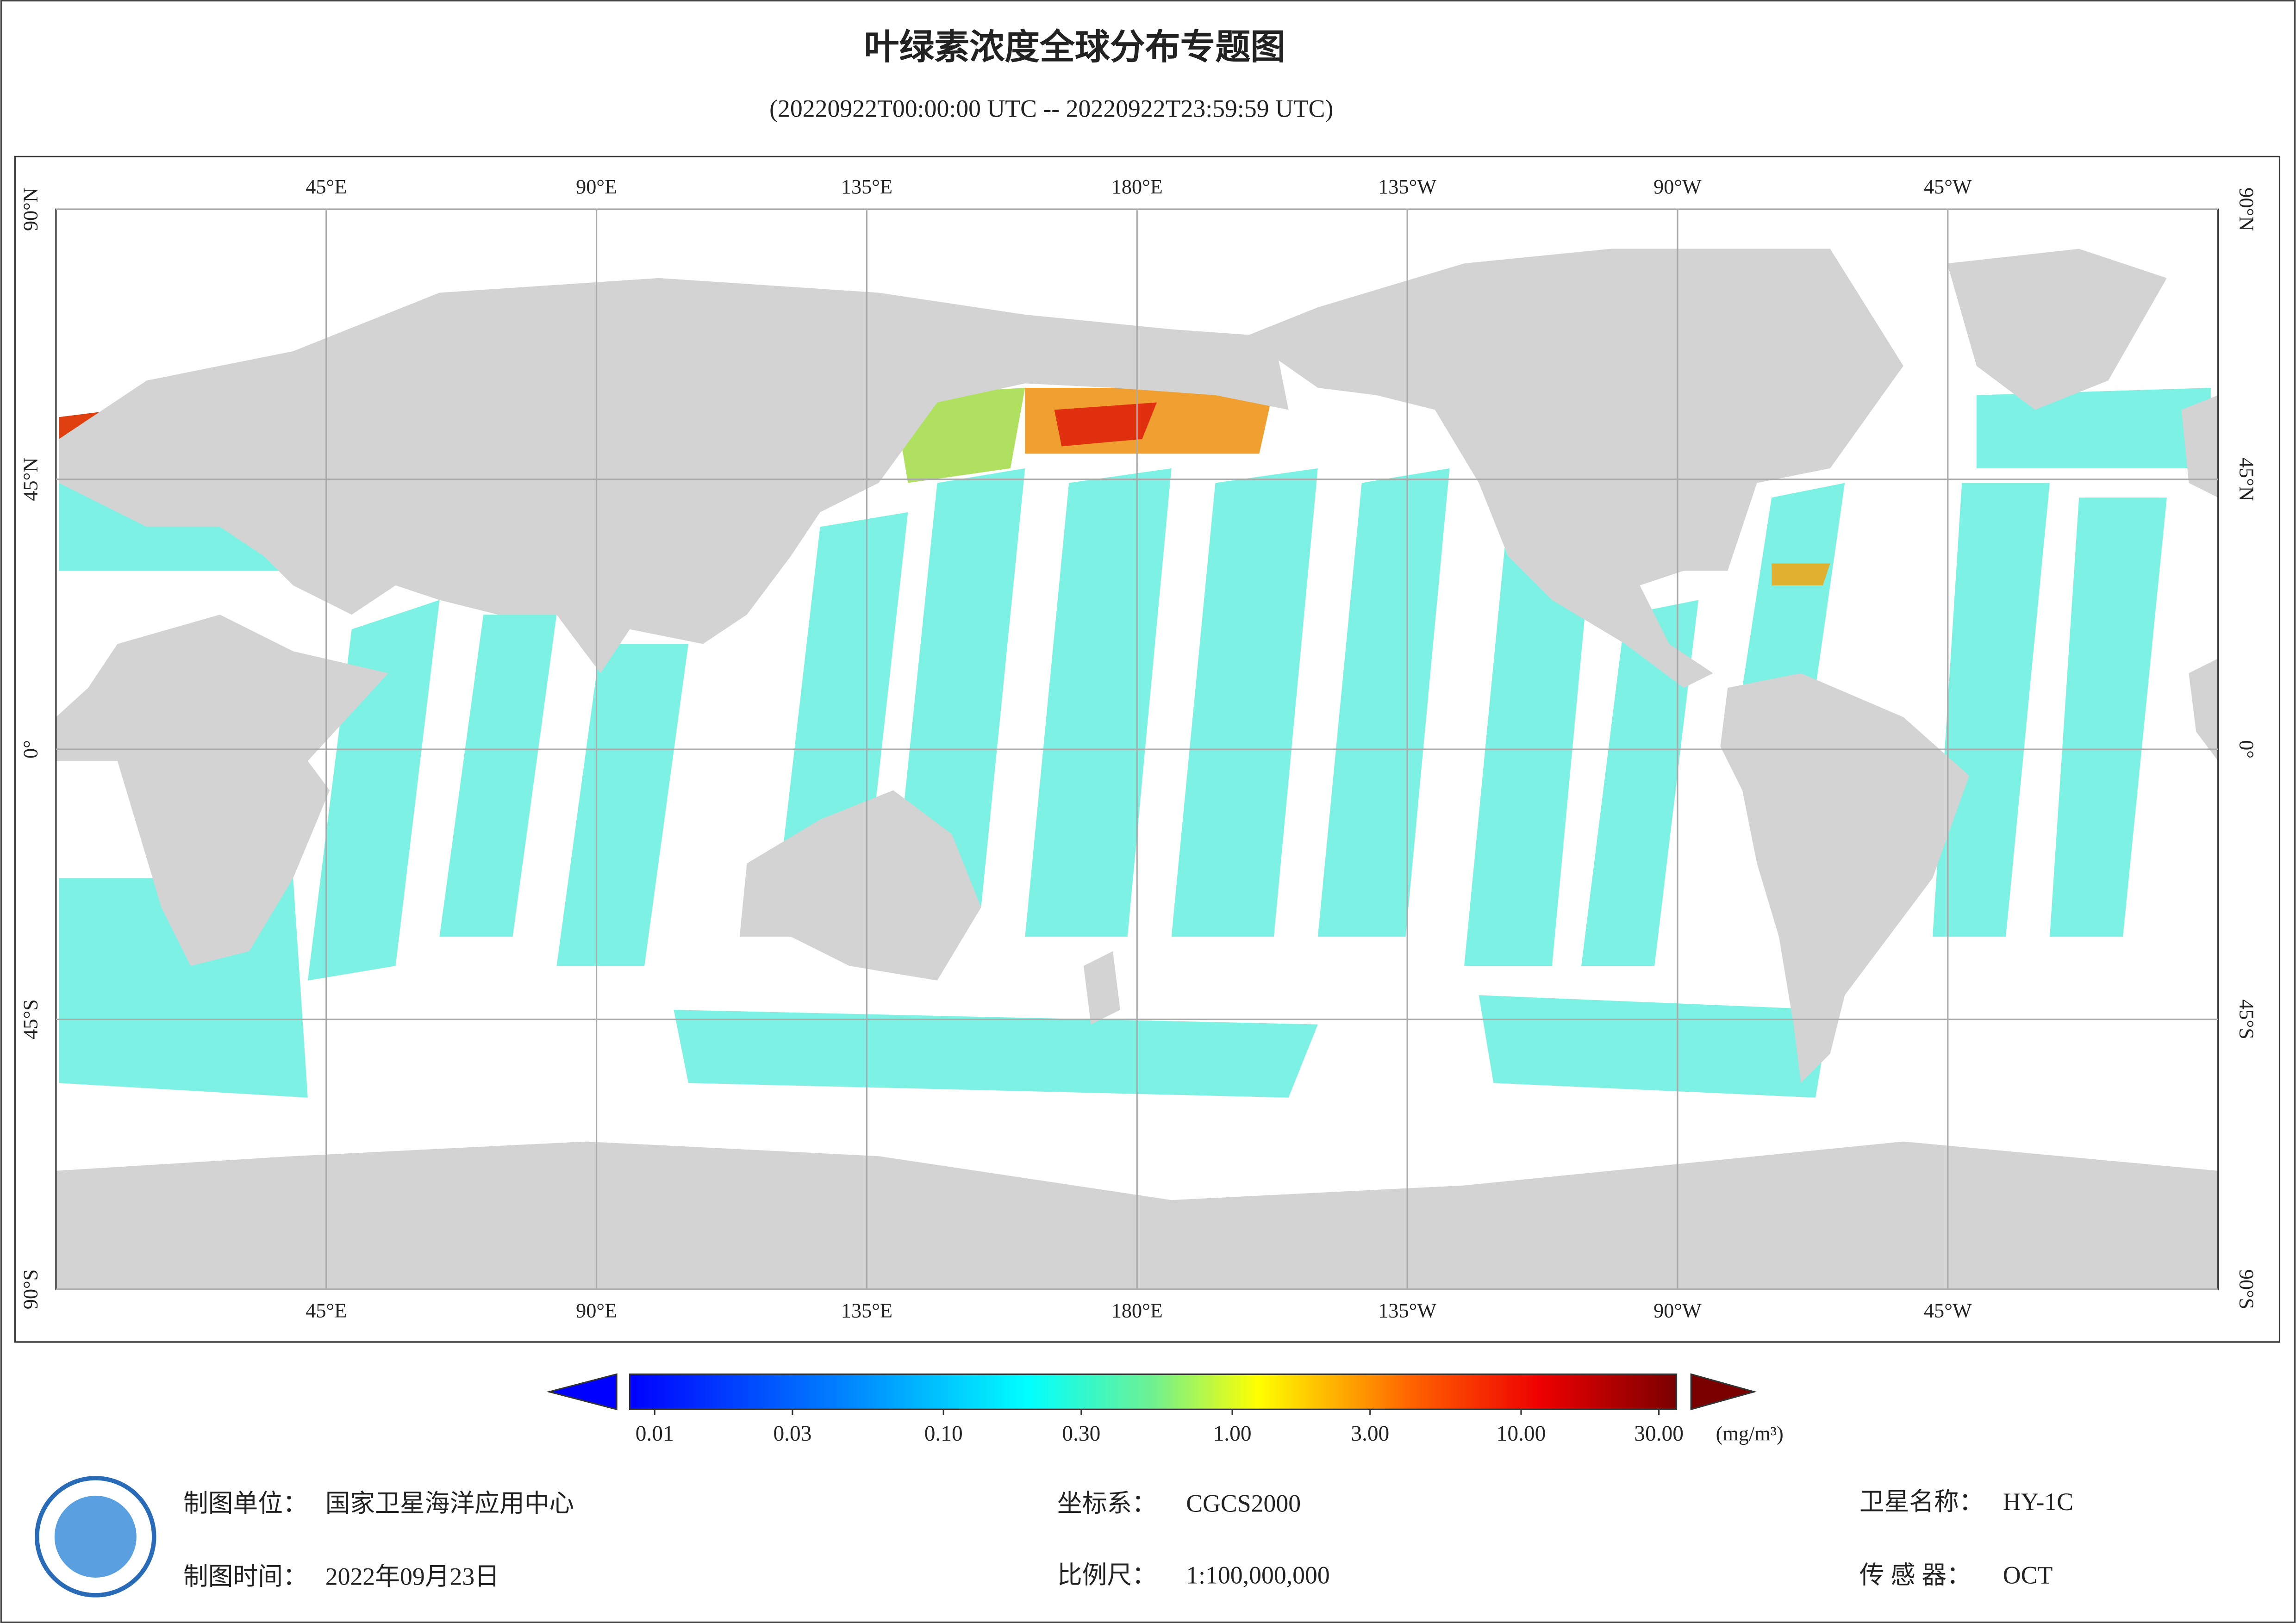 This screenshot has width=2296, height=1623. What do you see at coordinates (1232, 1434) in the screenshot?
I see `colorbar-tick-label: 1.00` at bounding box center [1232, 1434].